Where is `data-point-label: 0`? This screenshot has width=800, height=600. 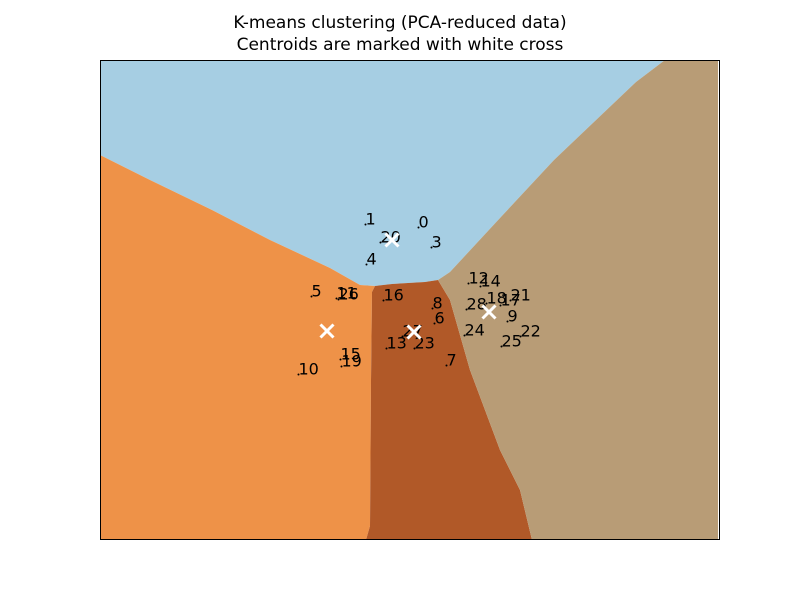
data-point-label: 0 is located at coordinates (424, 222).